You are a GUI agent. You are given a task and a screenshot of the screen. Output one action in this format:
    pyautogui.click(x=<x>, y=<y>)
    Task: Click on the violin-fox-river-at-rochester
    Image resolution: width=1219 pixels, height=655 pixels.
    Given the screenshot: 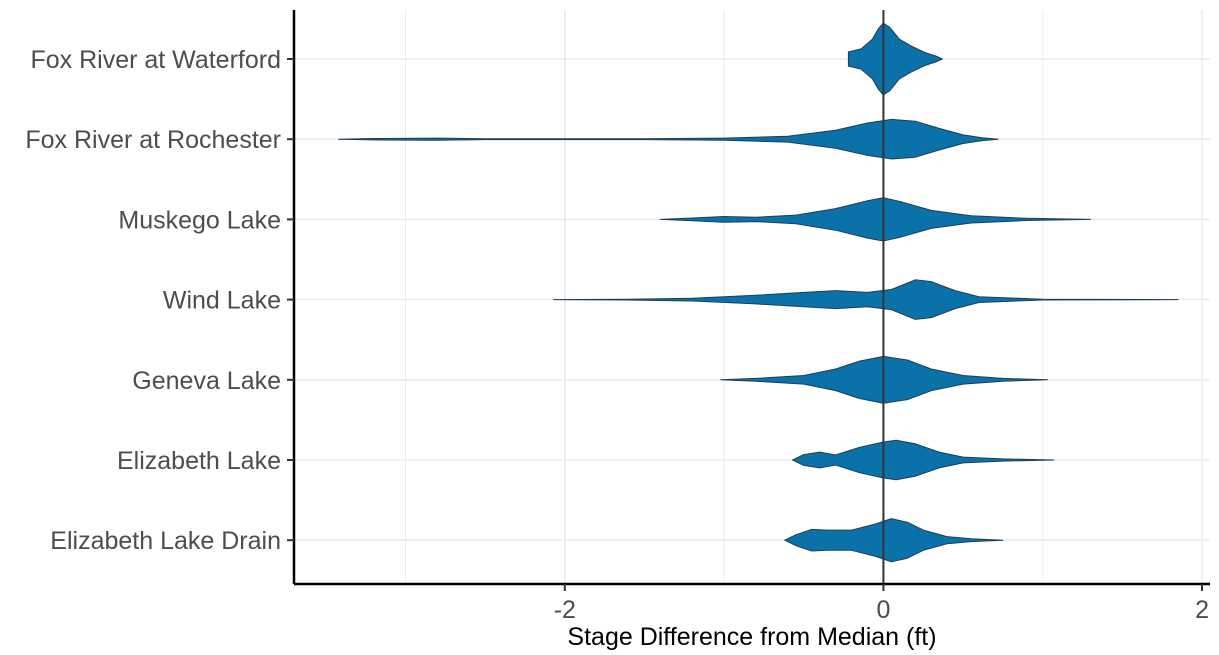 What is the action you would take?
    pyautogui.click(x=668, y=139)
    